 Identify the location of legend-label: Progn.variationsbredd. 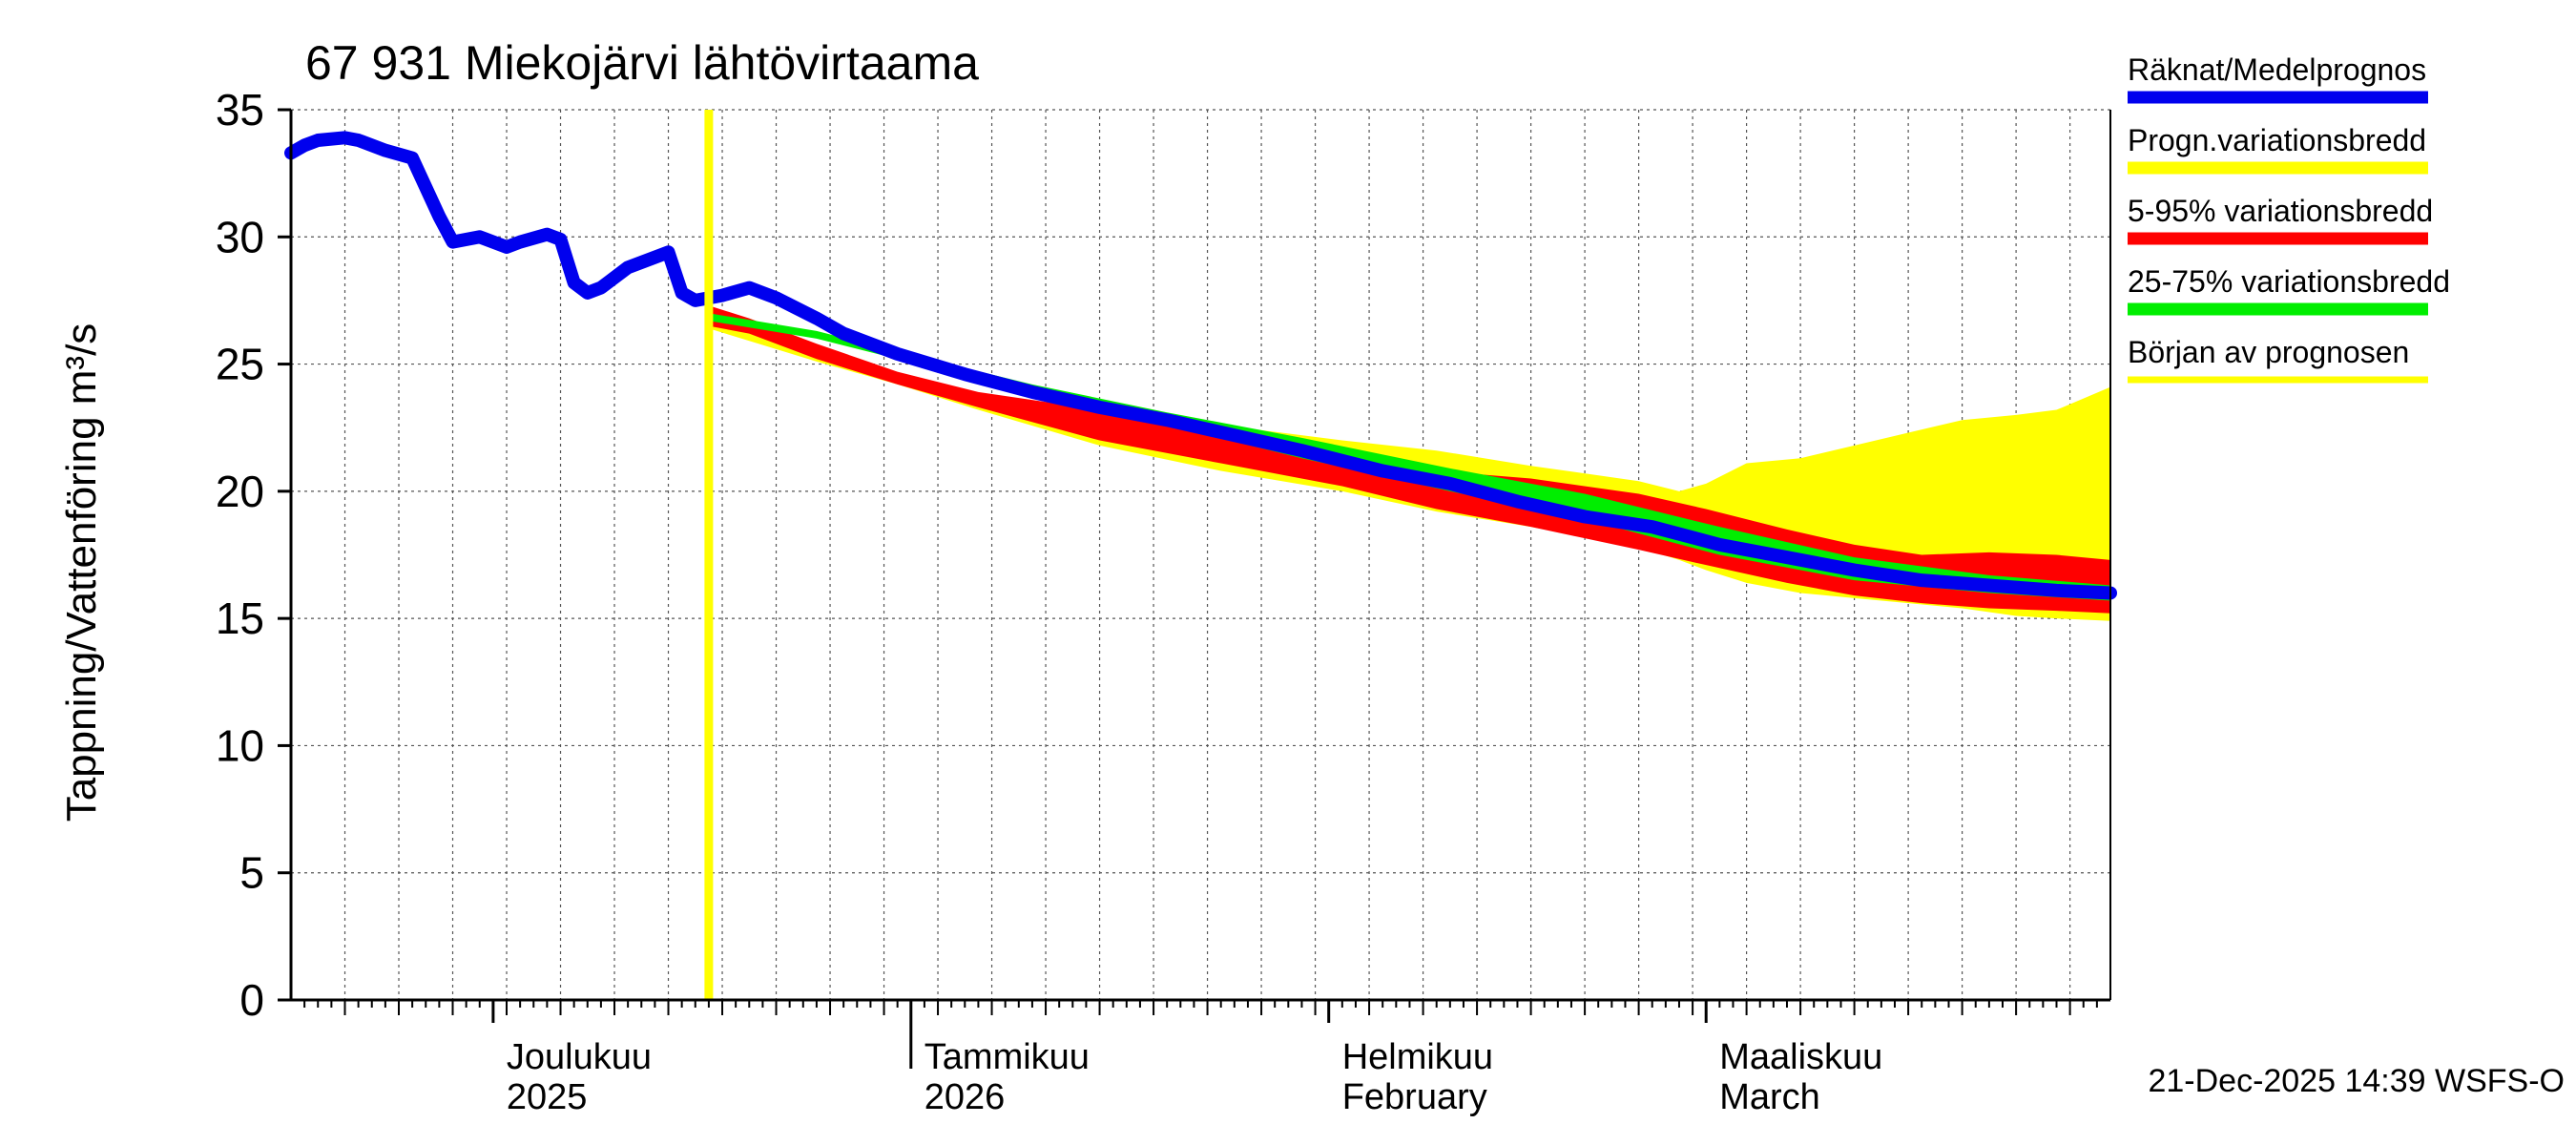
(2277, 140).